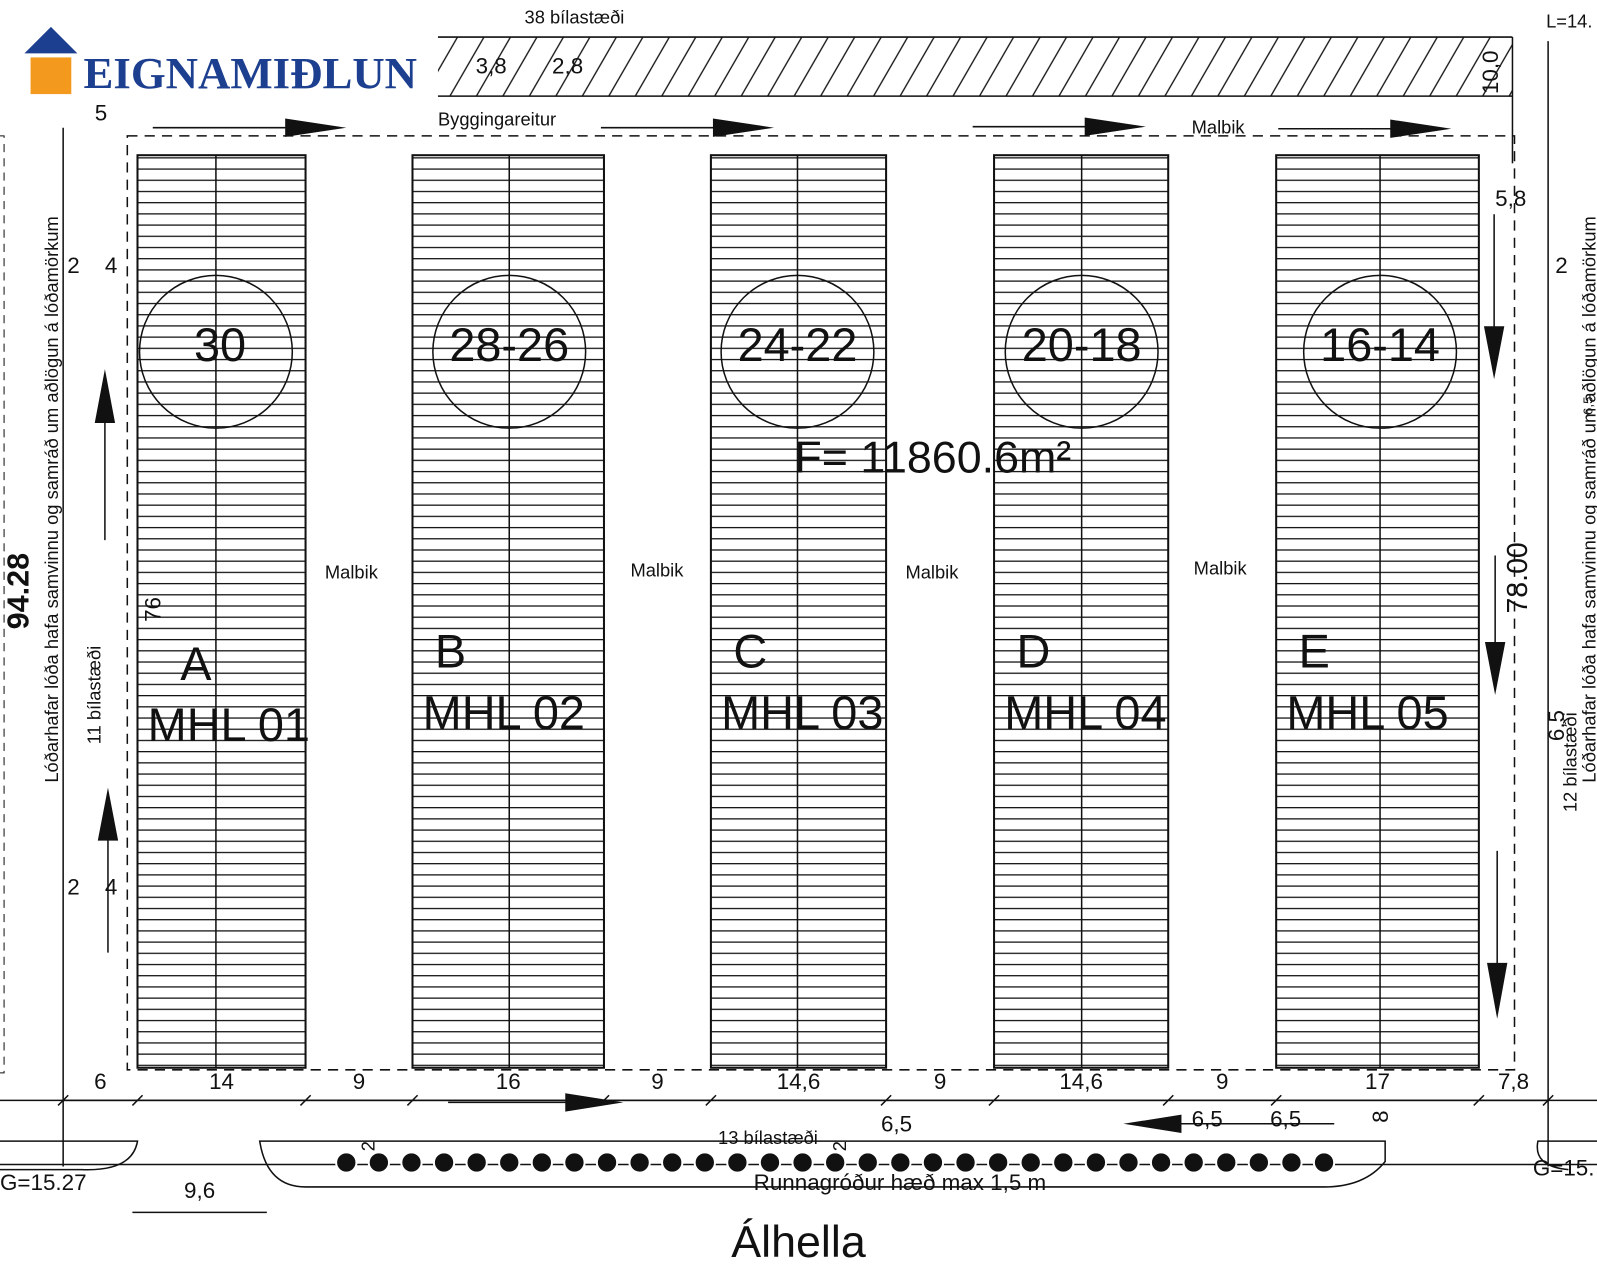 The width and height of the screenshot is (1597, 1280). I want to click on building-code: MHL 04, so click(1085, 713).